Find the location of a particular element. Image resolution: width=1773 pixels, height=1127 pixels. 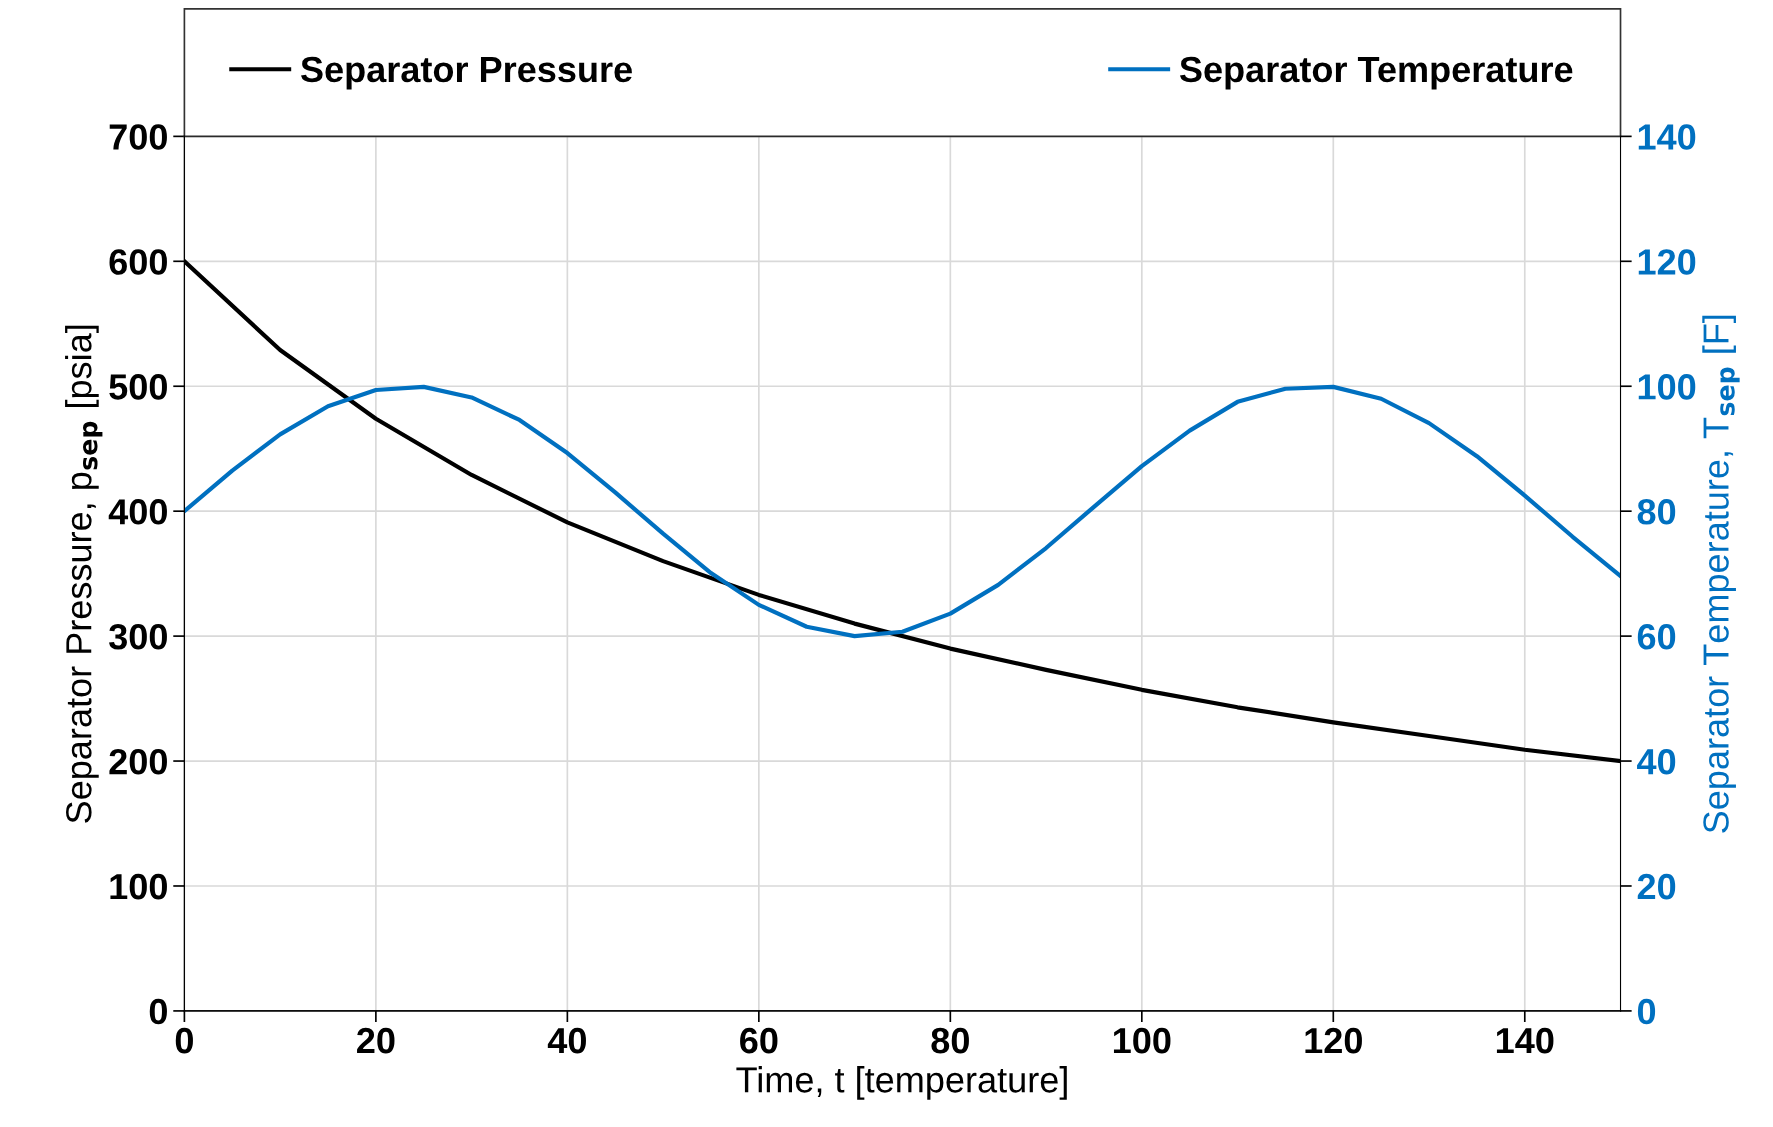

y2-tick-label: 100 is located at coordinates (1667, 387).